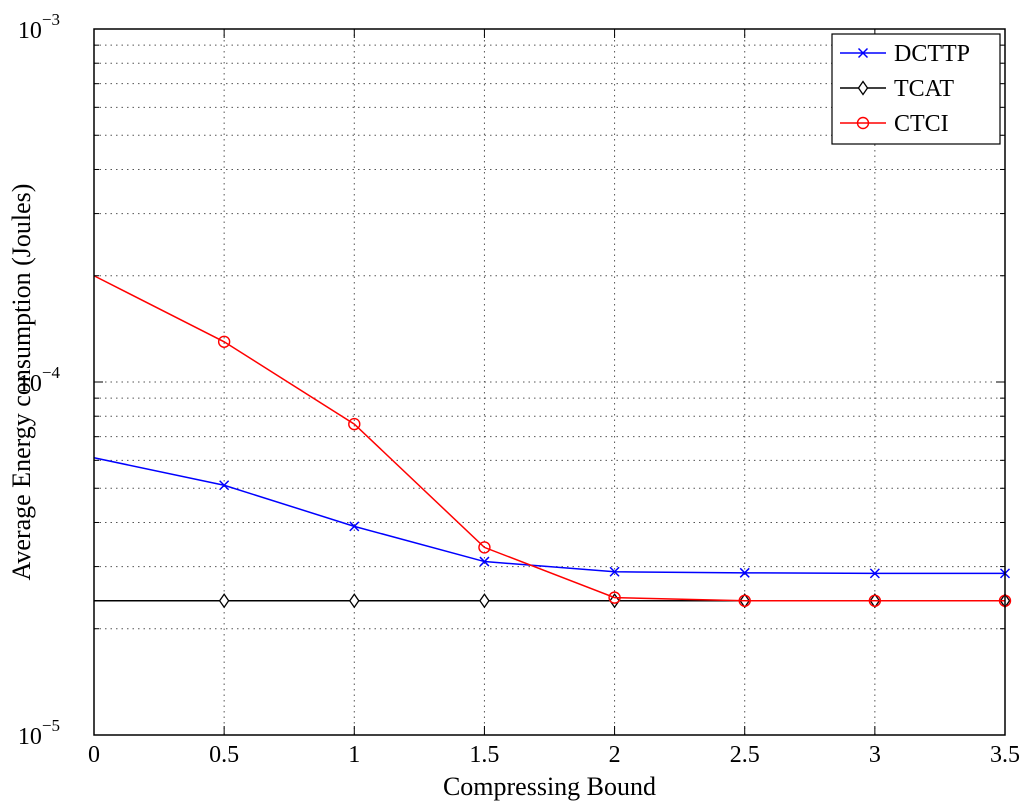 The width and height of the screenshot is (1024, 807). I want to click on legend-item-dcttp: DCTTP, so click(905, 54).